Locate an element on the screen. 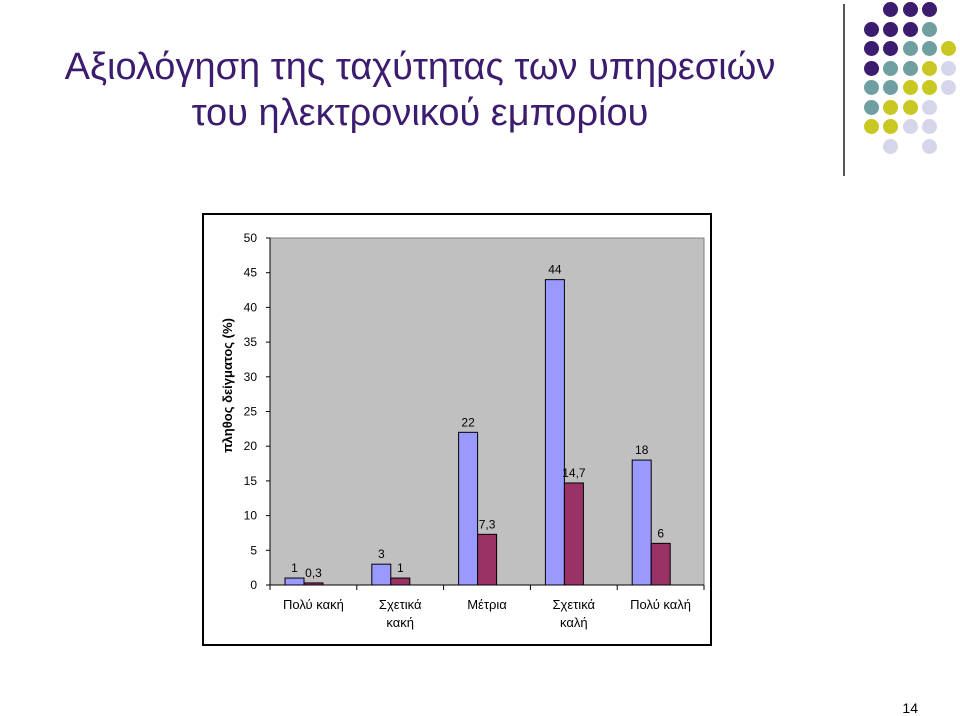  decorative-divider is located at coordinates (844, 90).